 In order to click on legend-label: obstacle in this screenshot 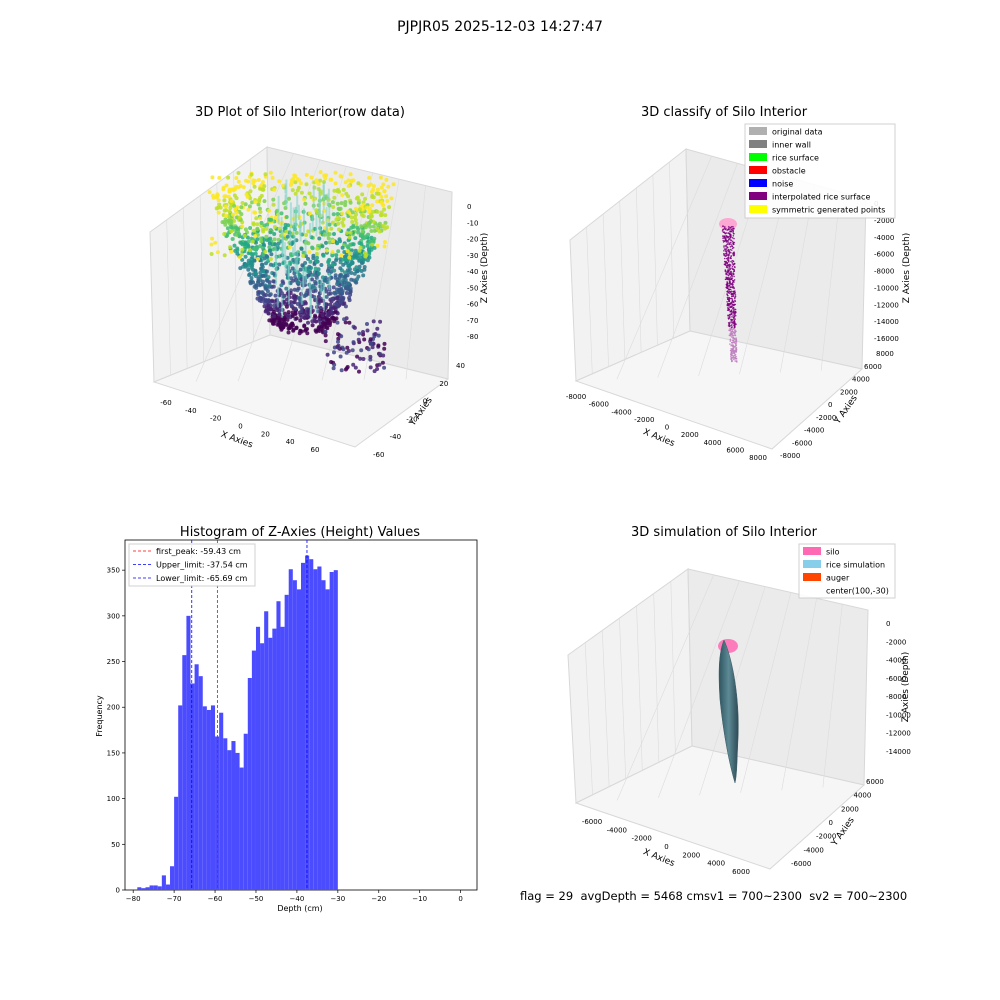, I will do `click(789, 171)`.